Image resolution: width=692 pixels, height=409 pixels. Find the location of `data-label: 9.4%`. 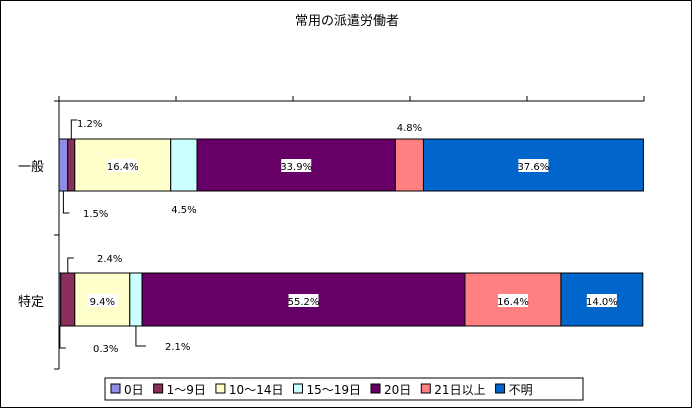

data-label: 9.4% is located at coordinates (102, 302).